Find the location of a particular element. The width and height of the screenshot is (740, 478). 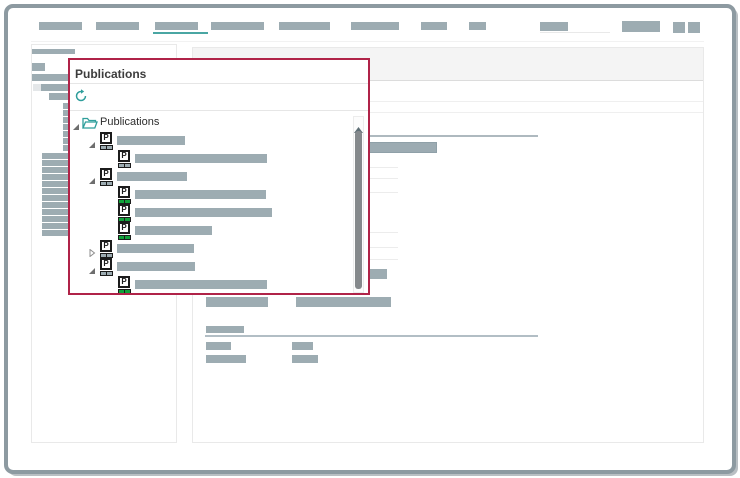

tree-root-row: Publications is located at coordinates (211, 122).